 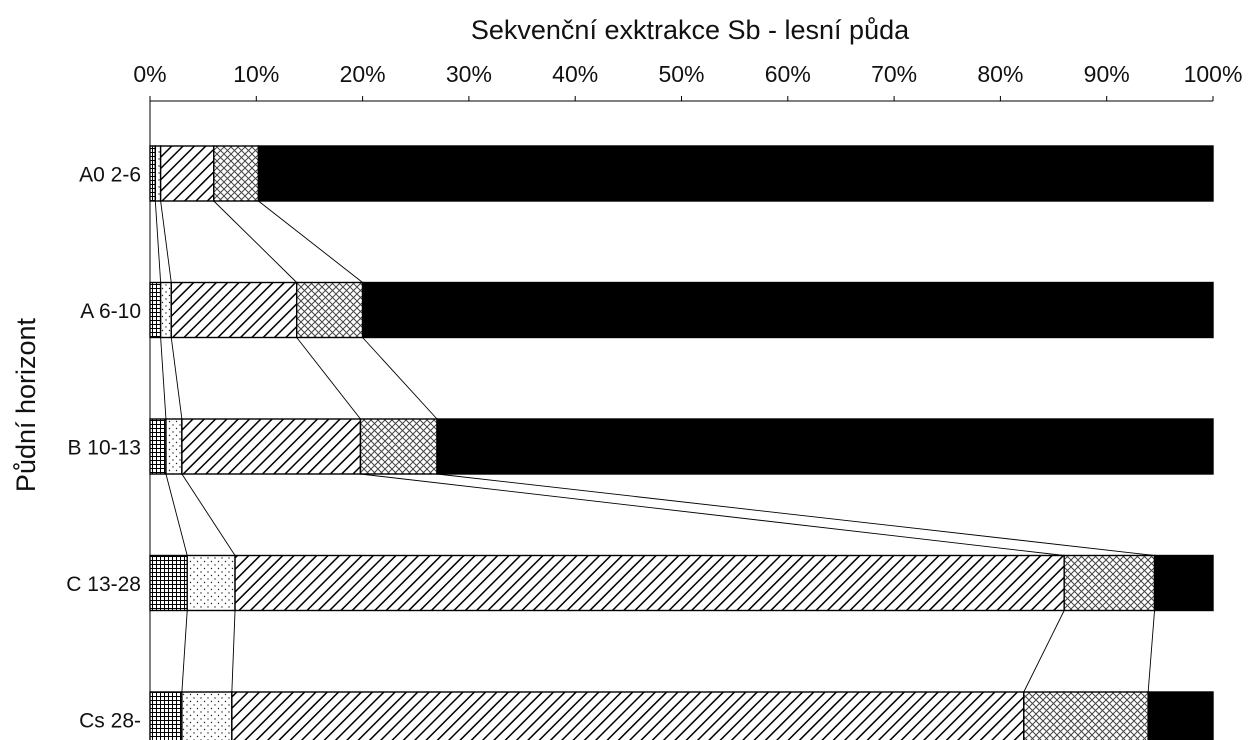 I want to click on category-label: B 10-13, so click(x=104, y=448).